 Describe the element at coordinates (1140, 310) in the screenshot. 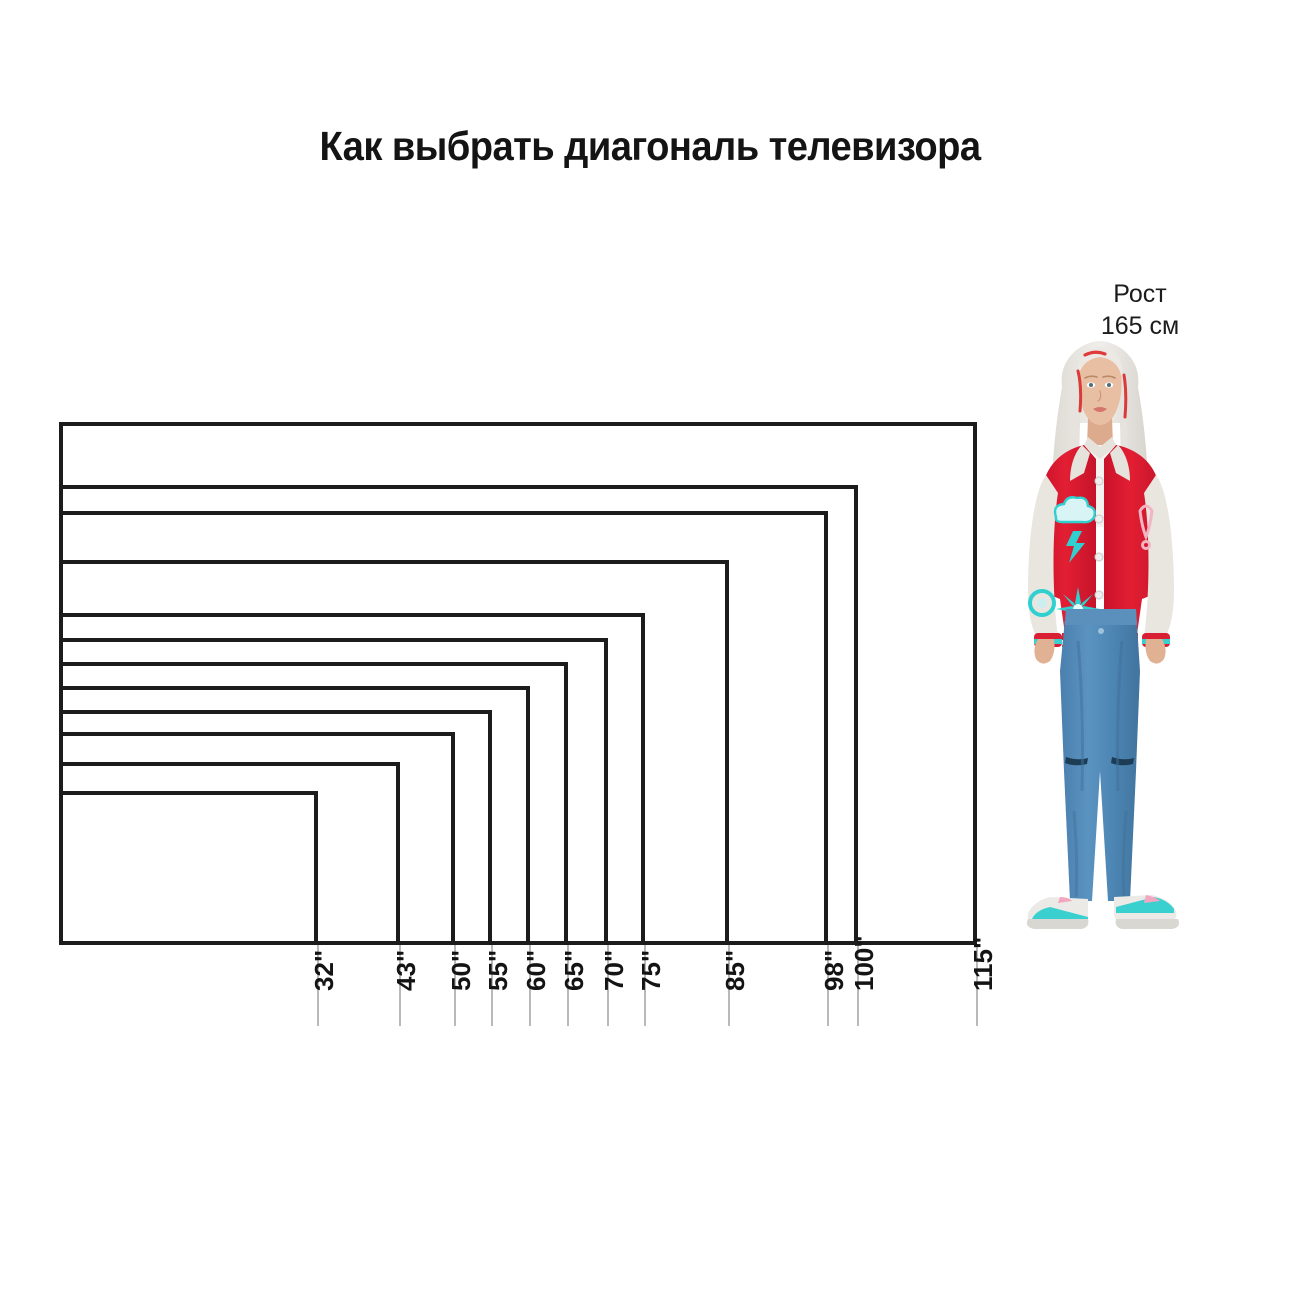

I see `person-height-caption: Рост 165 см` at that location.